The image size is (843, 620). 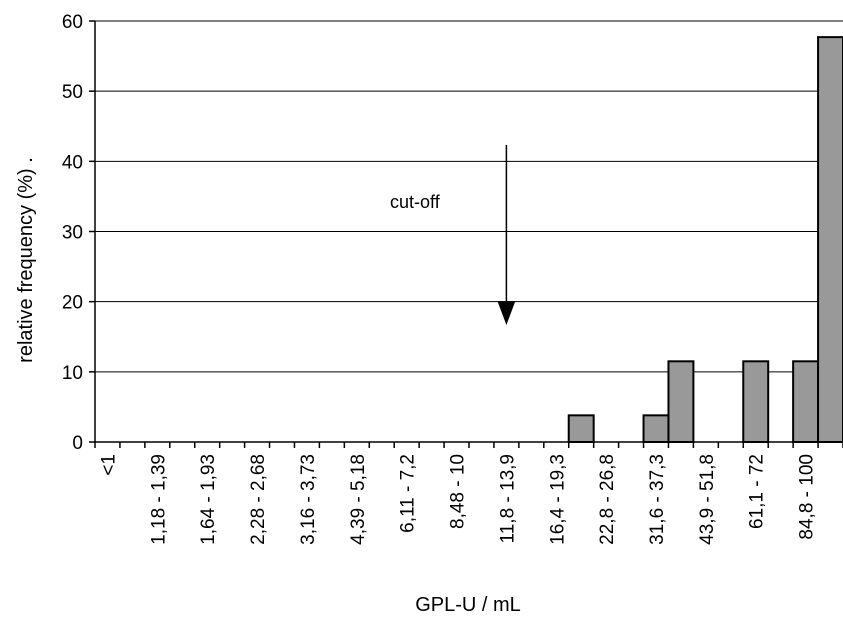 I want to click on y-tick-labels: 0 10 20 30 40 50 60, so click(x=72, y=233).